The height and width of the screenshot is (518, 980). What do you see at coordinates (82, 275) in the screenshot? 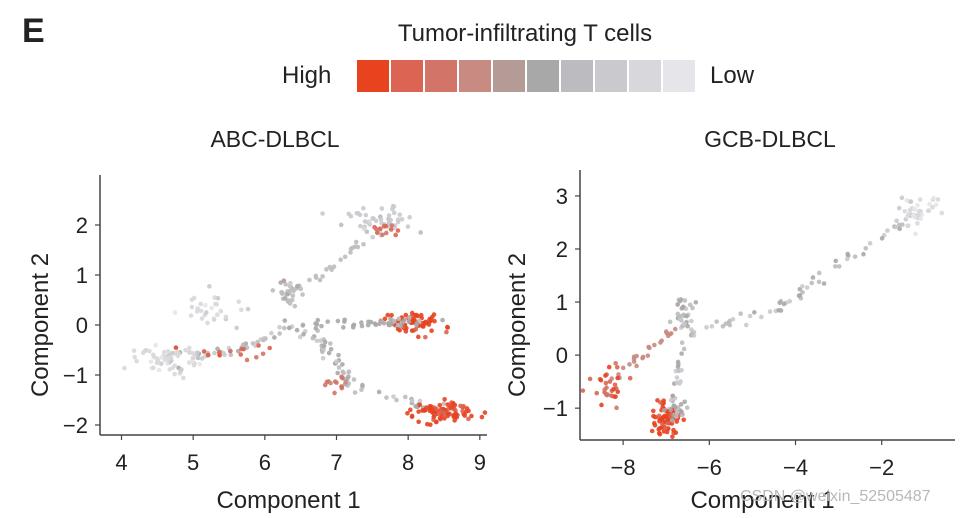
I see `y-tick-label: 1` at bounding box center [82, 275].